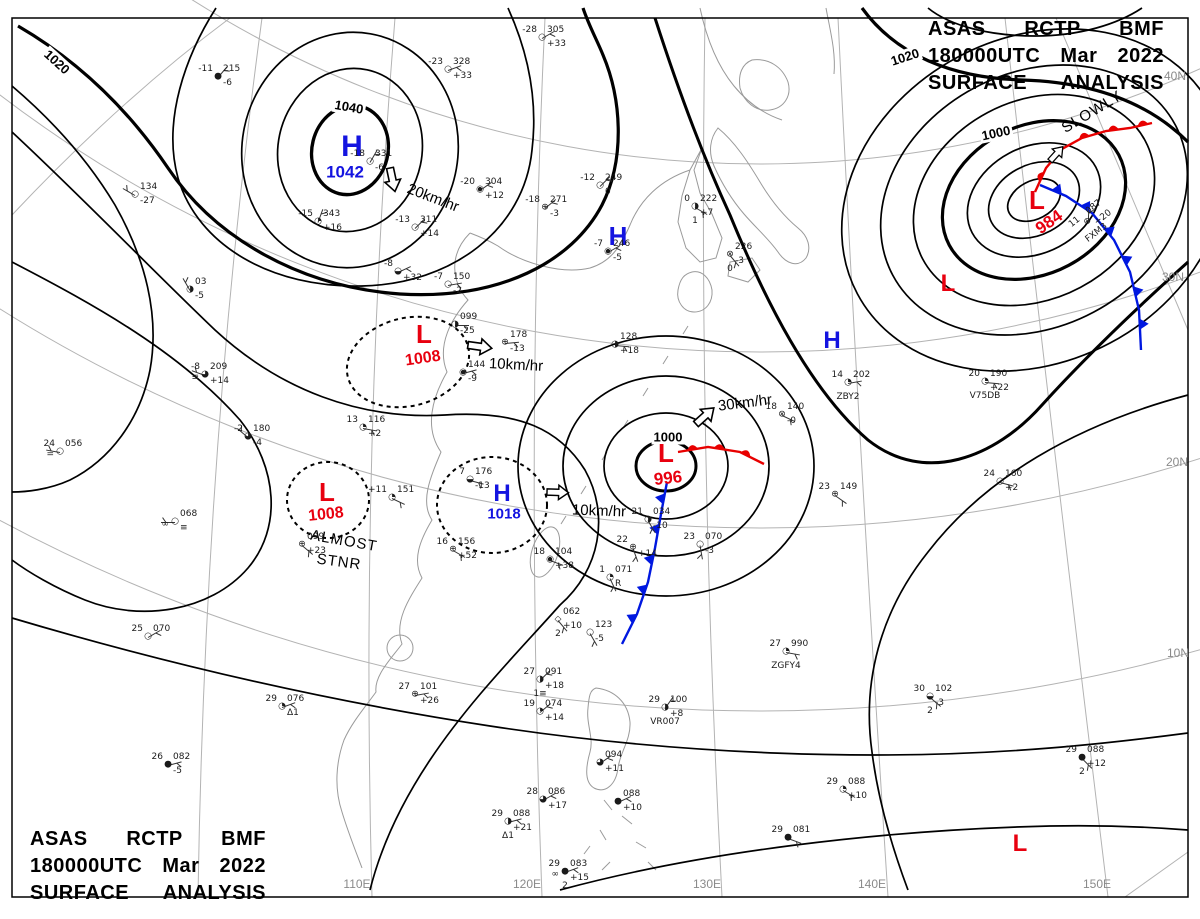  What do you see at coordinates (316, 537) in the screenshot?
I see `station-pressure: 099` at bounding box center [316, 537].